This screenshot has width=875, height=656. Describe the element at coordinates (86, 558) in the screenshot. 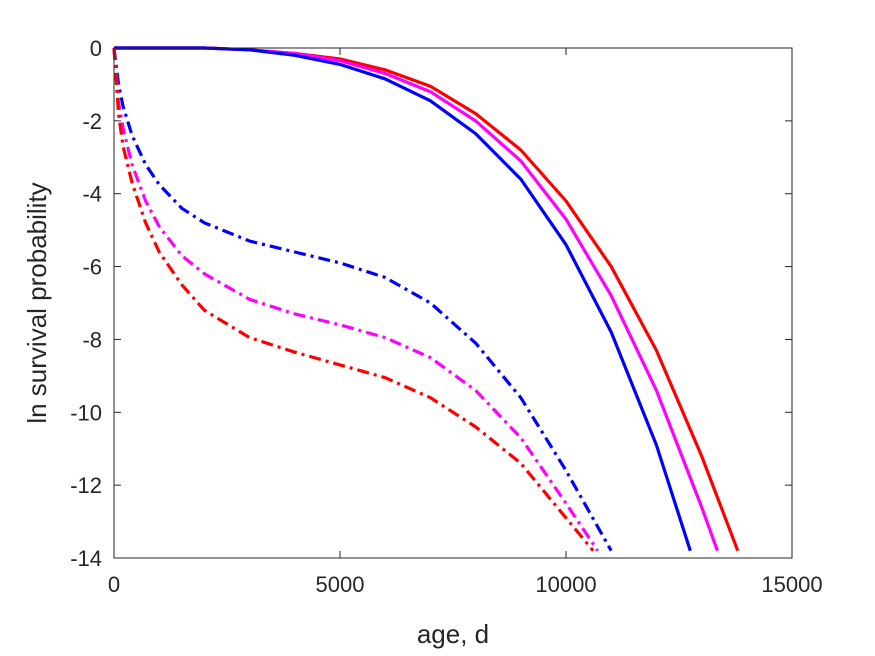

I see `y-tick-label: -14` at that location.